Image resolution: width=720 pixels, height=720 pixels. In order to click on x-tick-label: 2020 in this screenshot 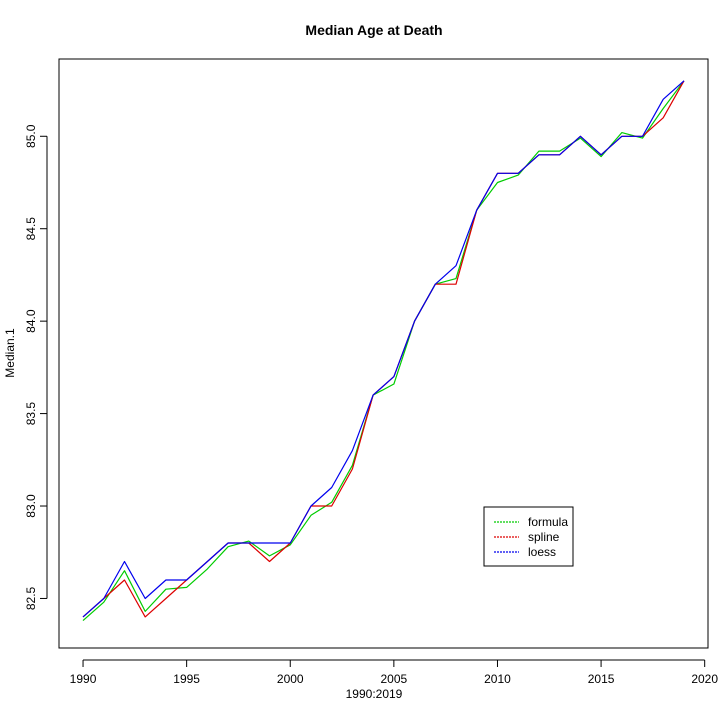, I will do `click(704, 679)`.